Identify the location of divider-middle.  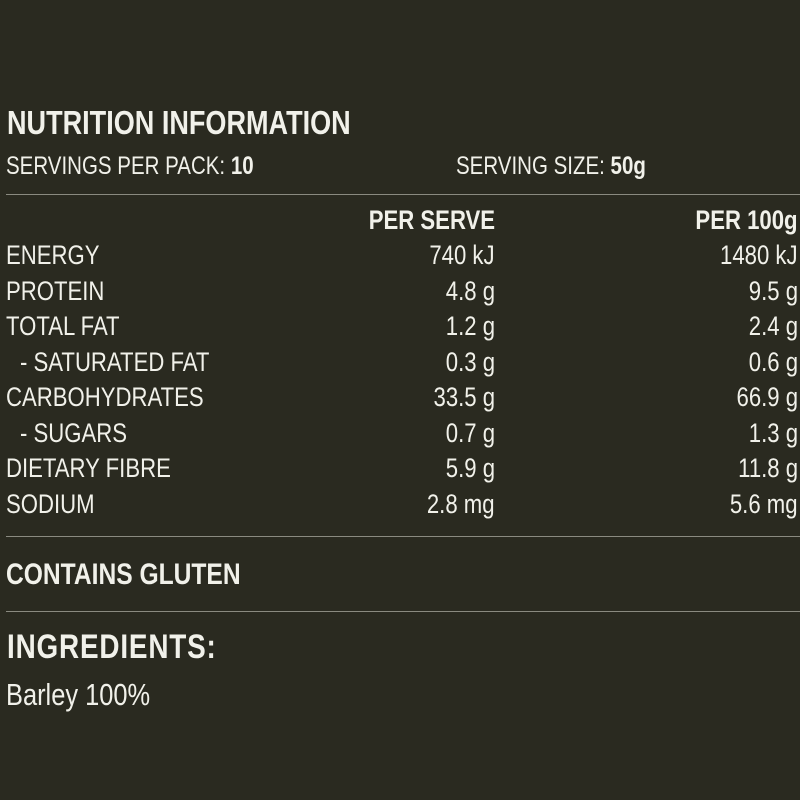
(403, 536).